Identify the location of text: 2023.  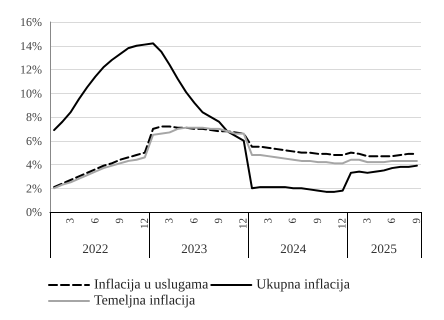
(194, 248).